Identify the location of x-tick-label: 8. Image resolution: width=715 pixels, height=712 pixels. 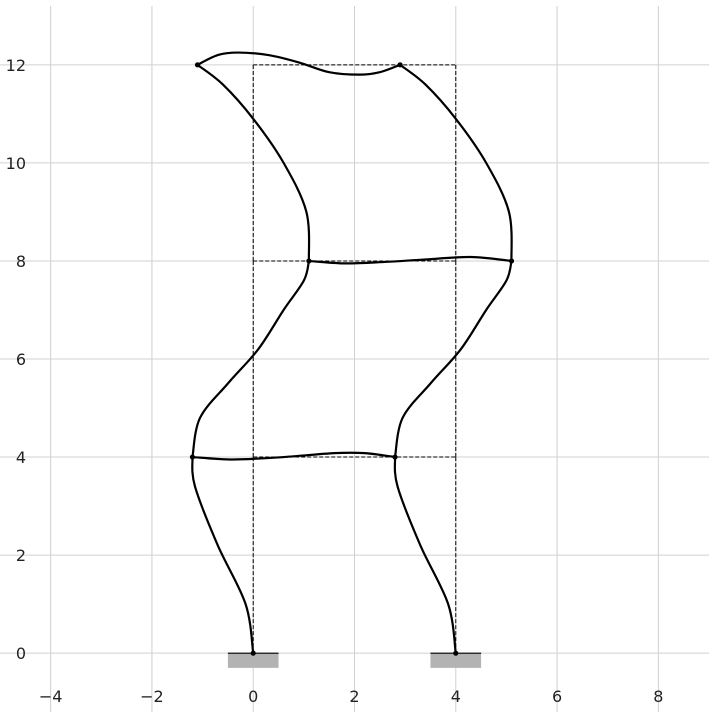
(658, 696).